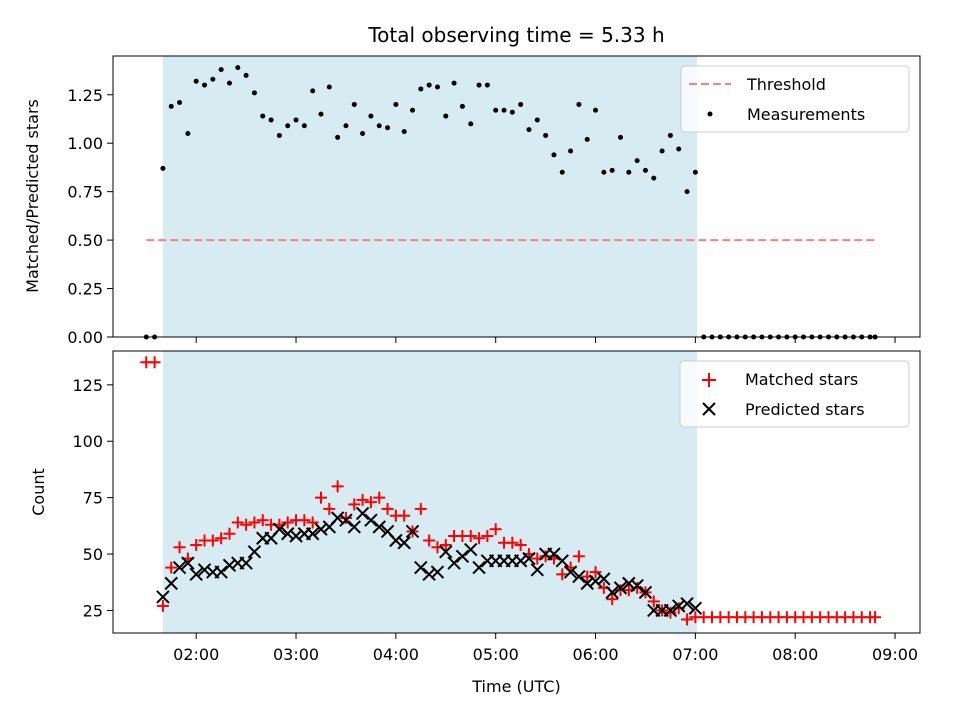  Describe the element at coordinates (801, 379) in the screenshot. I see `legend-matched-label: Matched stars` at that location.